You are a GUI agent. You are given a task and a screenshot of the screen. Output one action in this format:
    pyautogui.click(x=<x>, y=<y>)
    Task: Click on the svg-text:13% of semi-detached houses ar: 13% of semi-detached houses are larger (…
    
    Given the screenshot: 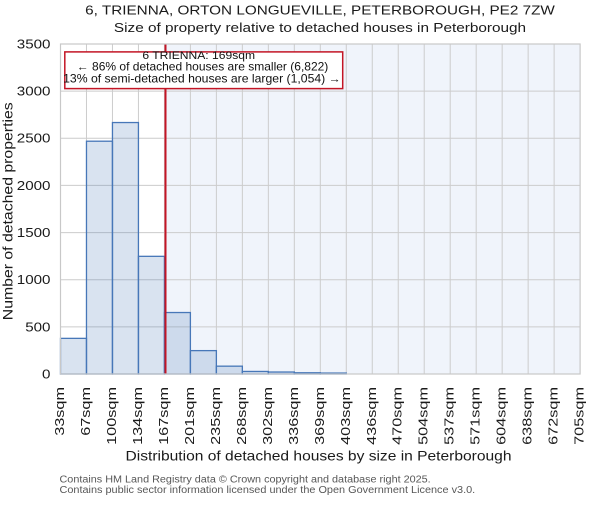 What is the action you would take?
    pyautogui.click(x=202, y=79)
    